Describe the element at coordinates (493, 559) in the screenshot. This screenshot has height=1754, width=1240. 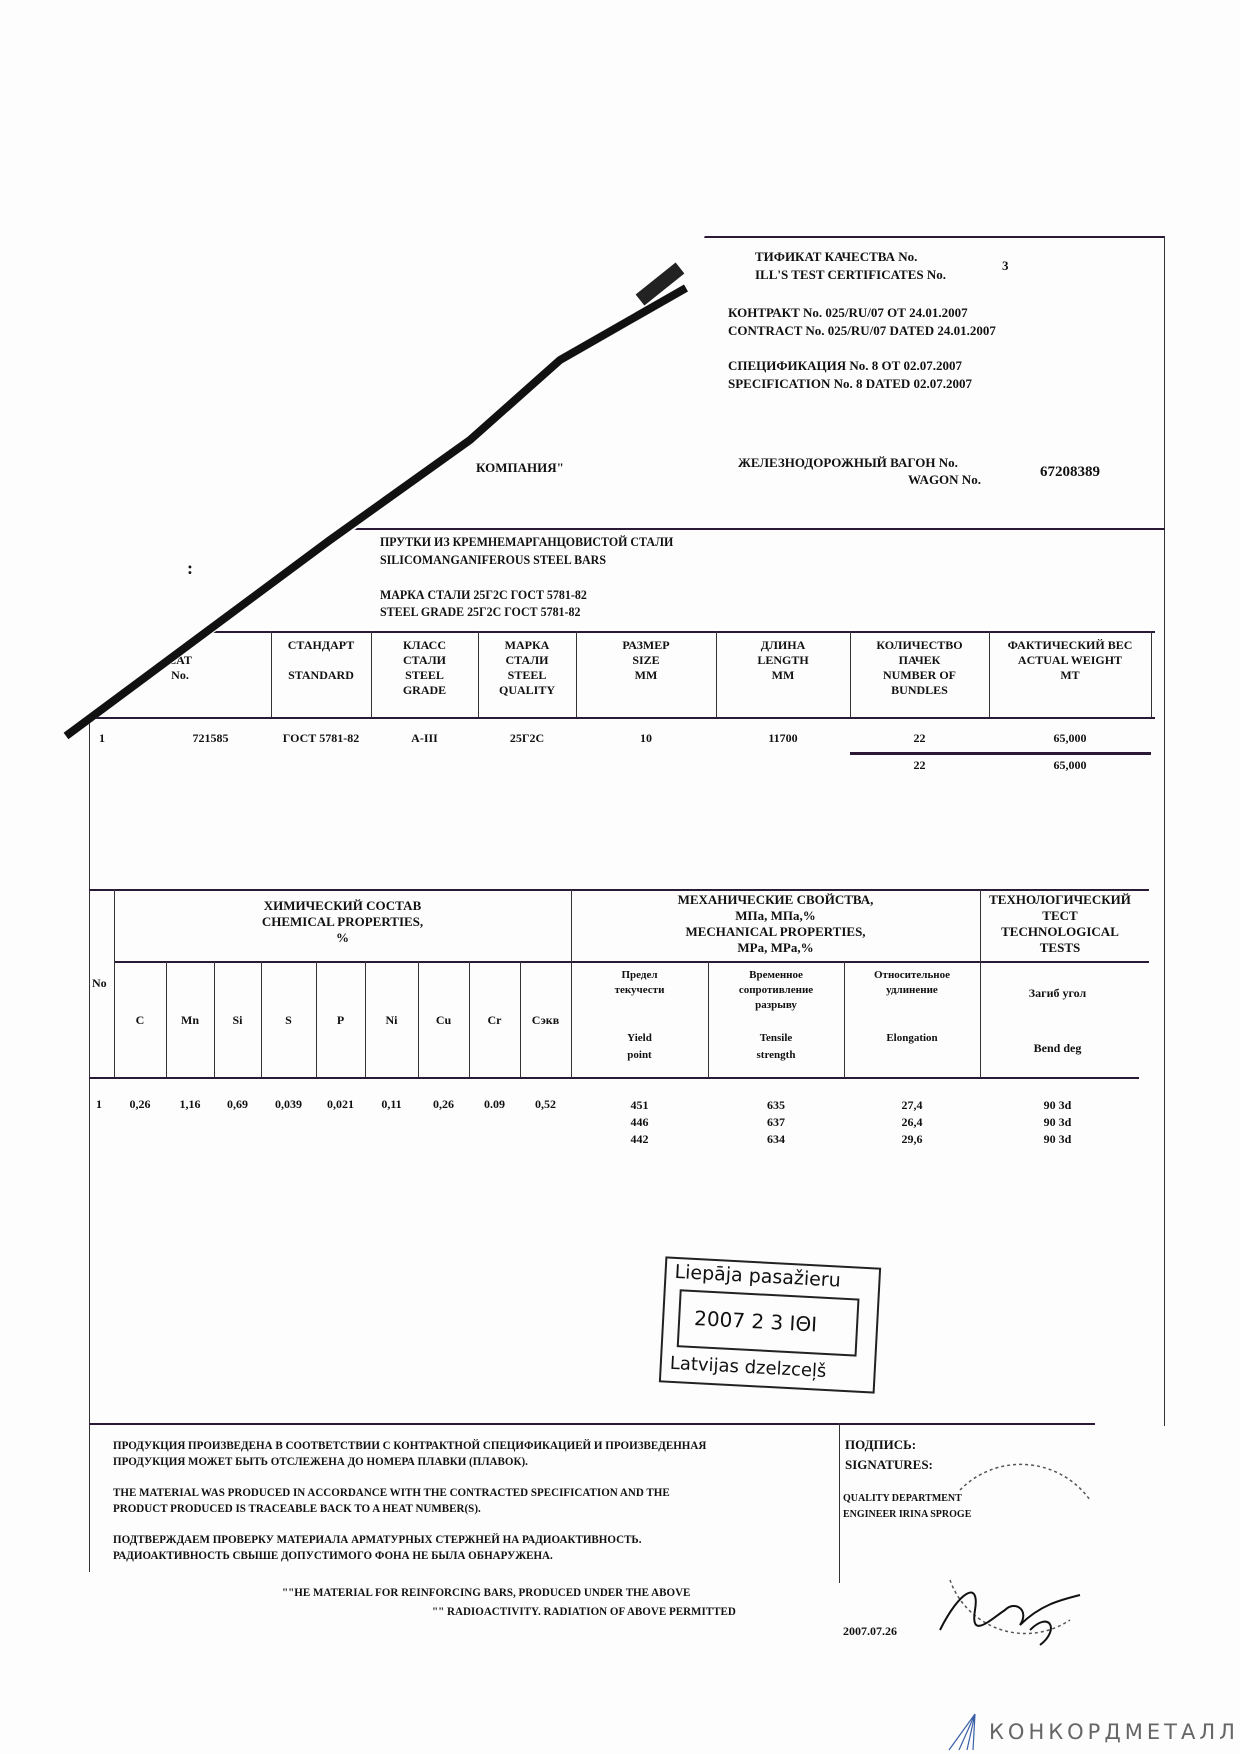
I see `product-name-en: SILICOMANGANIFEROUS STEEL BARS` at that location.